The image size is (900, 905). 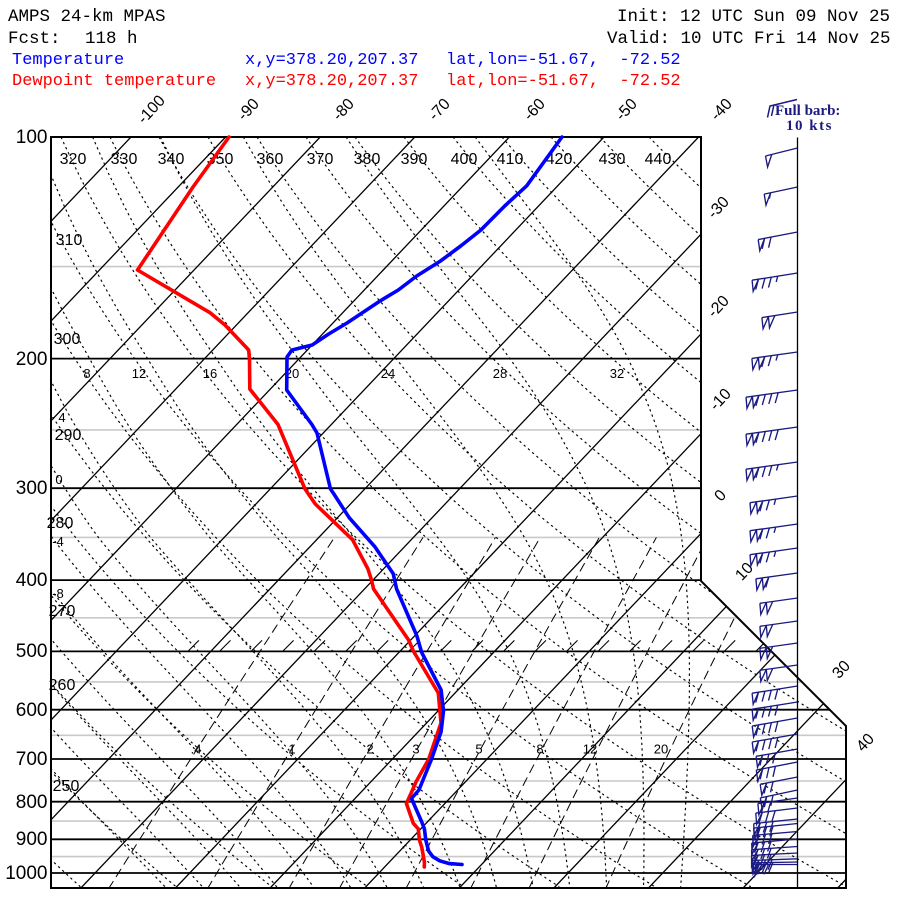 What do you see at coordinates (58, 541) in the screenshot?
I see `svg-text: -4` at bounding box center [58, 541].